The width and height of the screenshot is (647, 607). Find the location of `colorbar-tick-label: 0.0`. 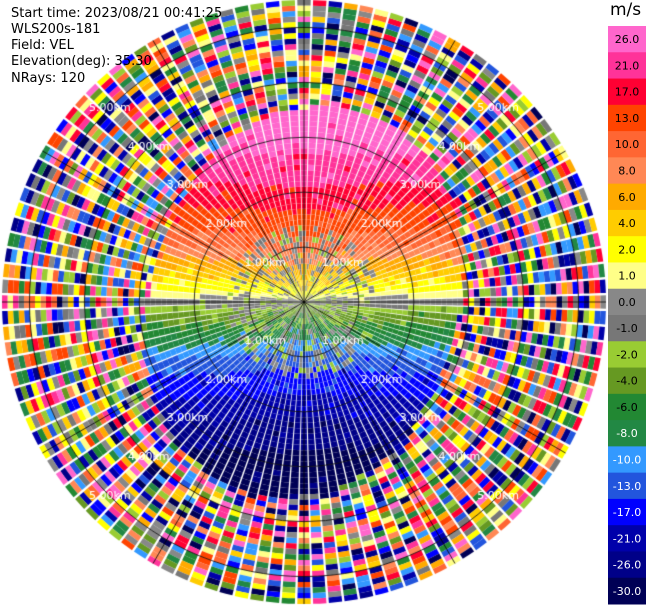

colorbar-tick-label: 0.0 is located at coordinates (627, 302).